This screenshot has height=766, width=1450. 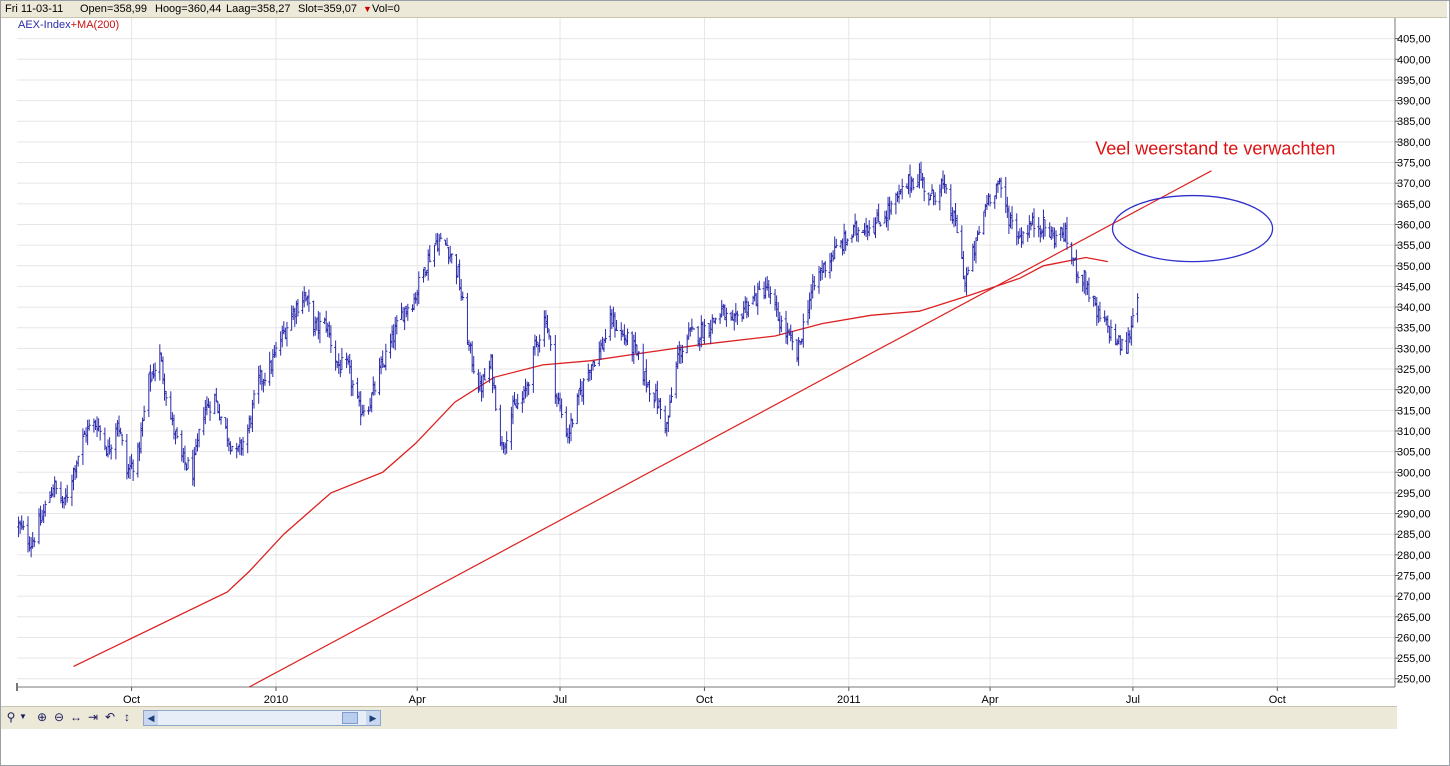 I want to click on y-tick-label: 290,00, so click(x=1414, y=515).